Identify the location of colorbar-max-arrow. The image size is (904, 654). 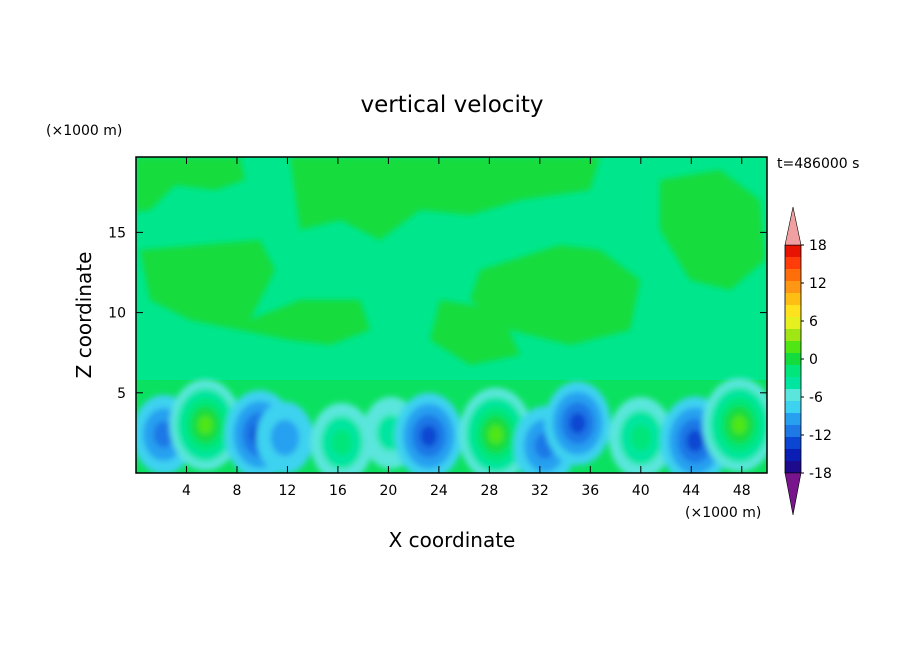
(793, 226).